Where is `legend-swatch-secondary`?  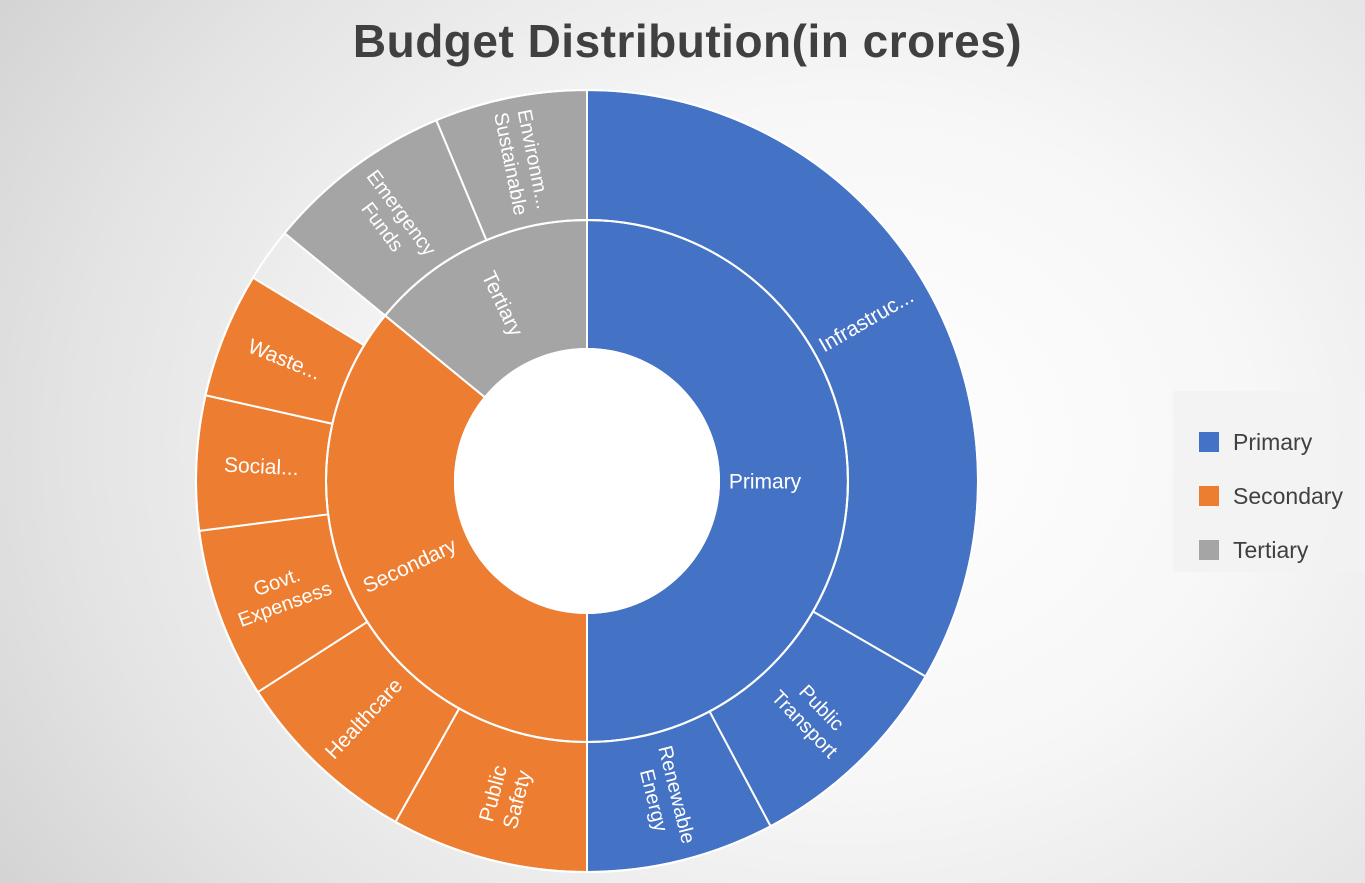 legend-swatch-secondary is located at coordinates (1209, 496).